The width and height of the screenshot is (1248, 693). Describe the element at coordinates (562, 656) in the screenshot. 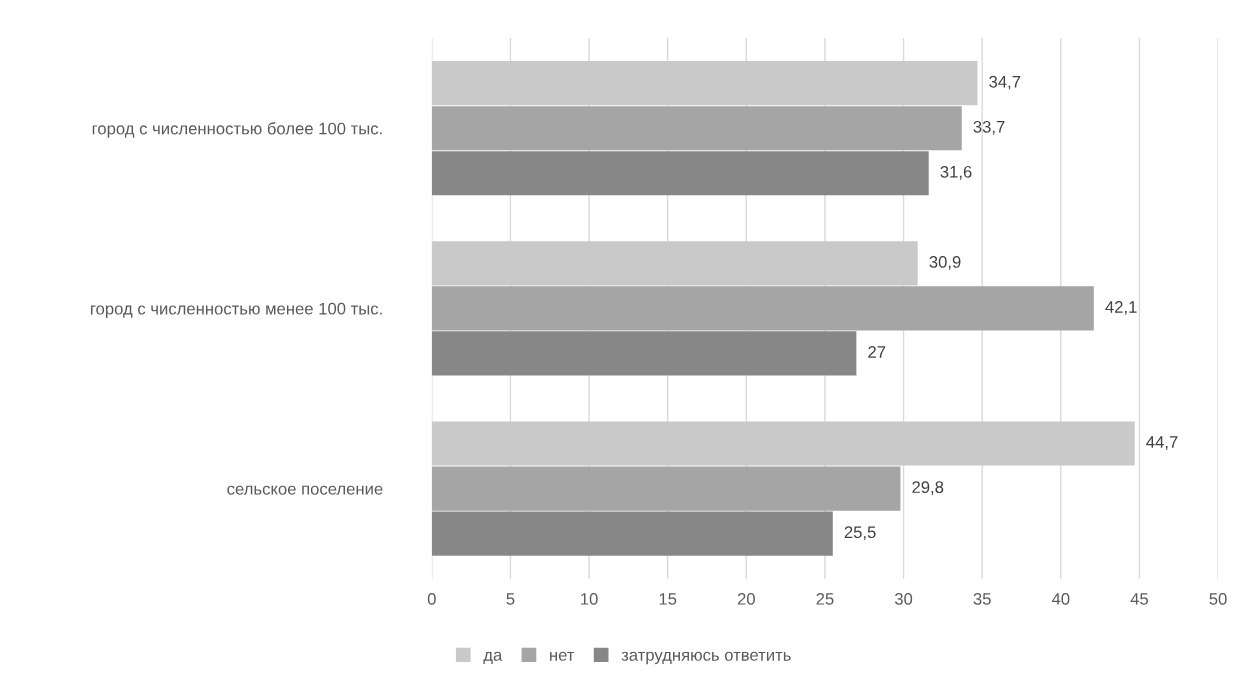

I see `legend-label: нет` at that location.